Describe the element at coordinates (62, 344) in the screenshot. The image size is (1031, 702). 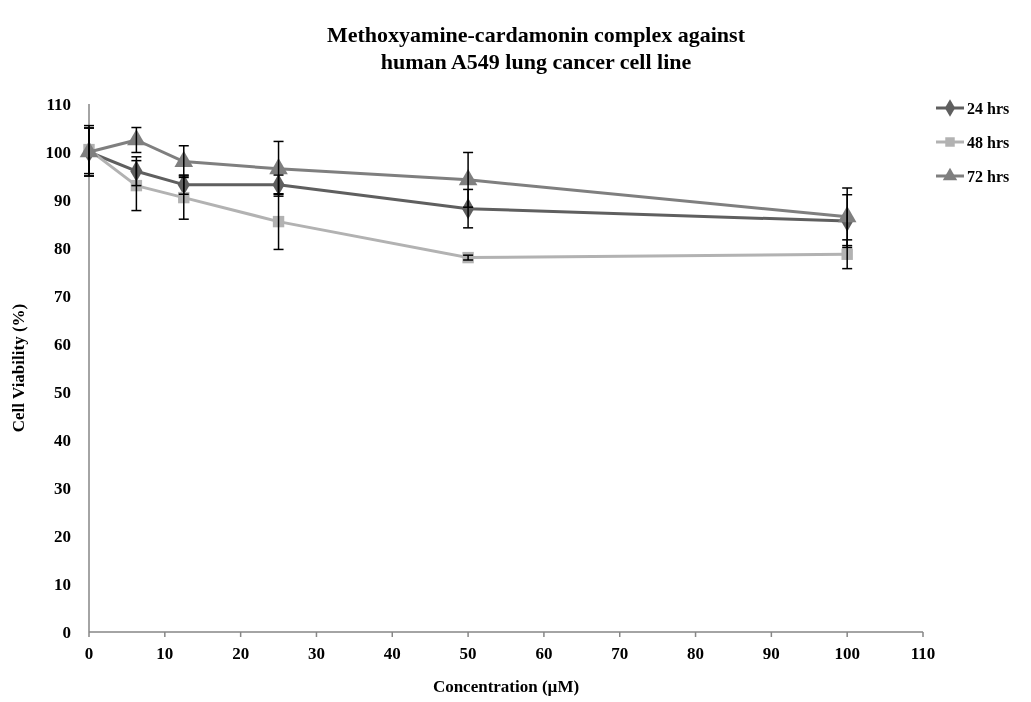
I see `y-tick-label: 60` at that location.